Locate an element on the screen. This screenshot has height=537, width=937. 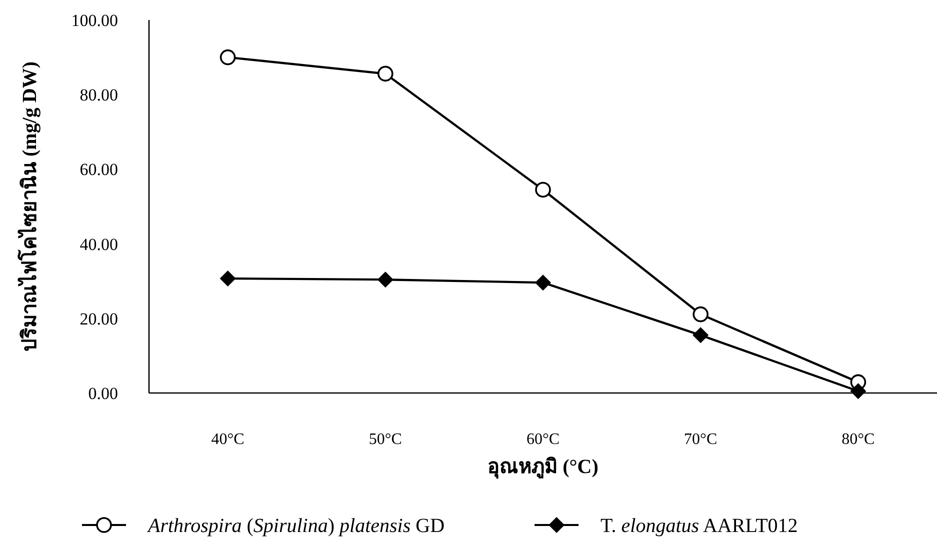
xtick: 80°C is located at coordinates (858, 439).